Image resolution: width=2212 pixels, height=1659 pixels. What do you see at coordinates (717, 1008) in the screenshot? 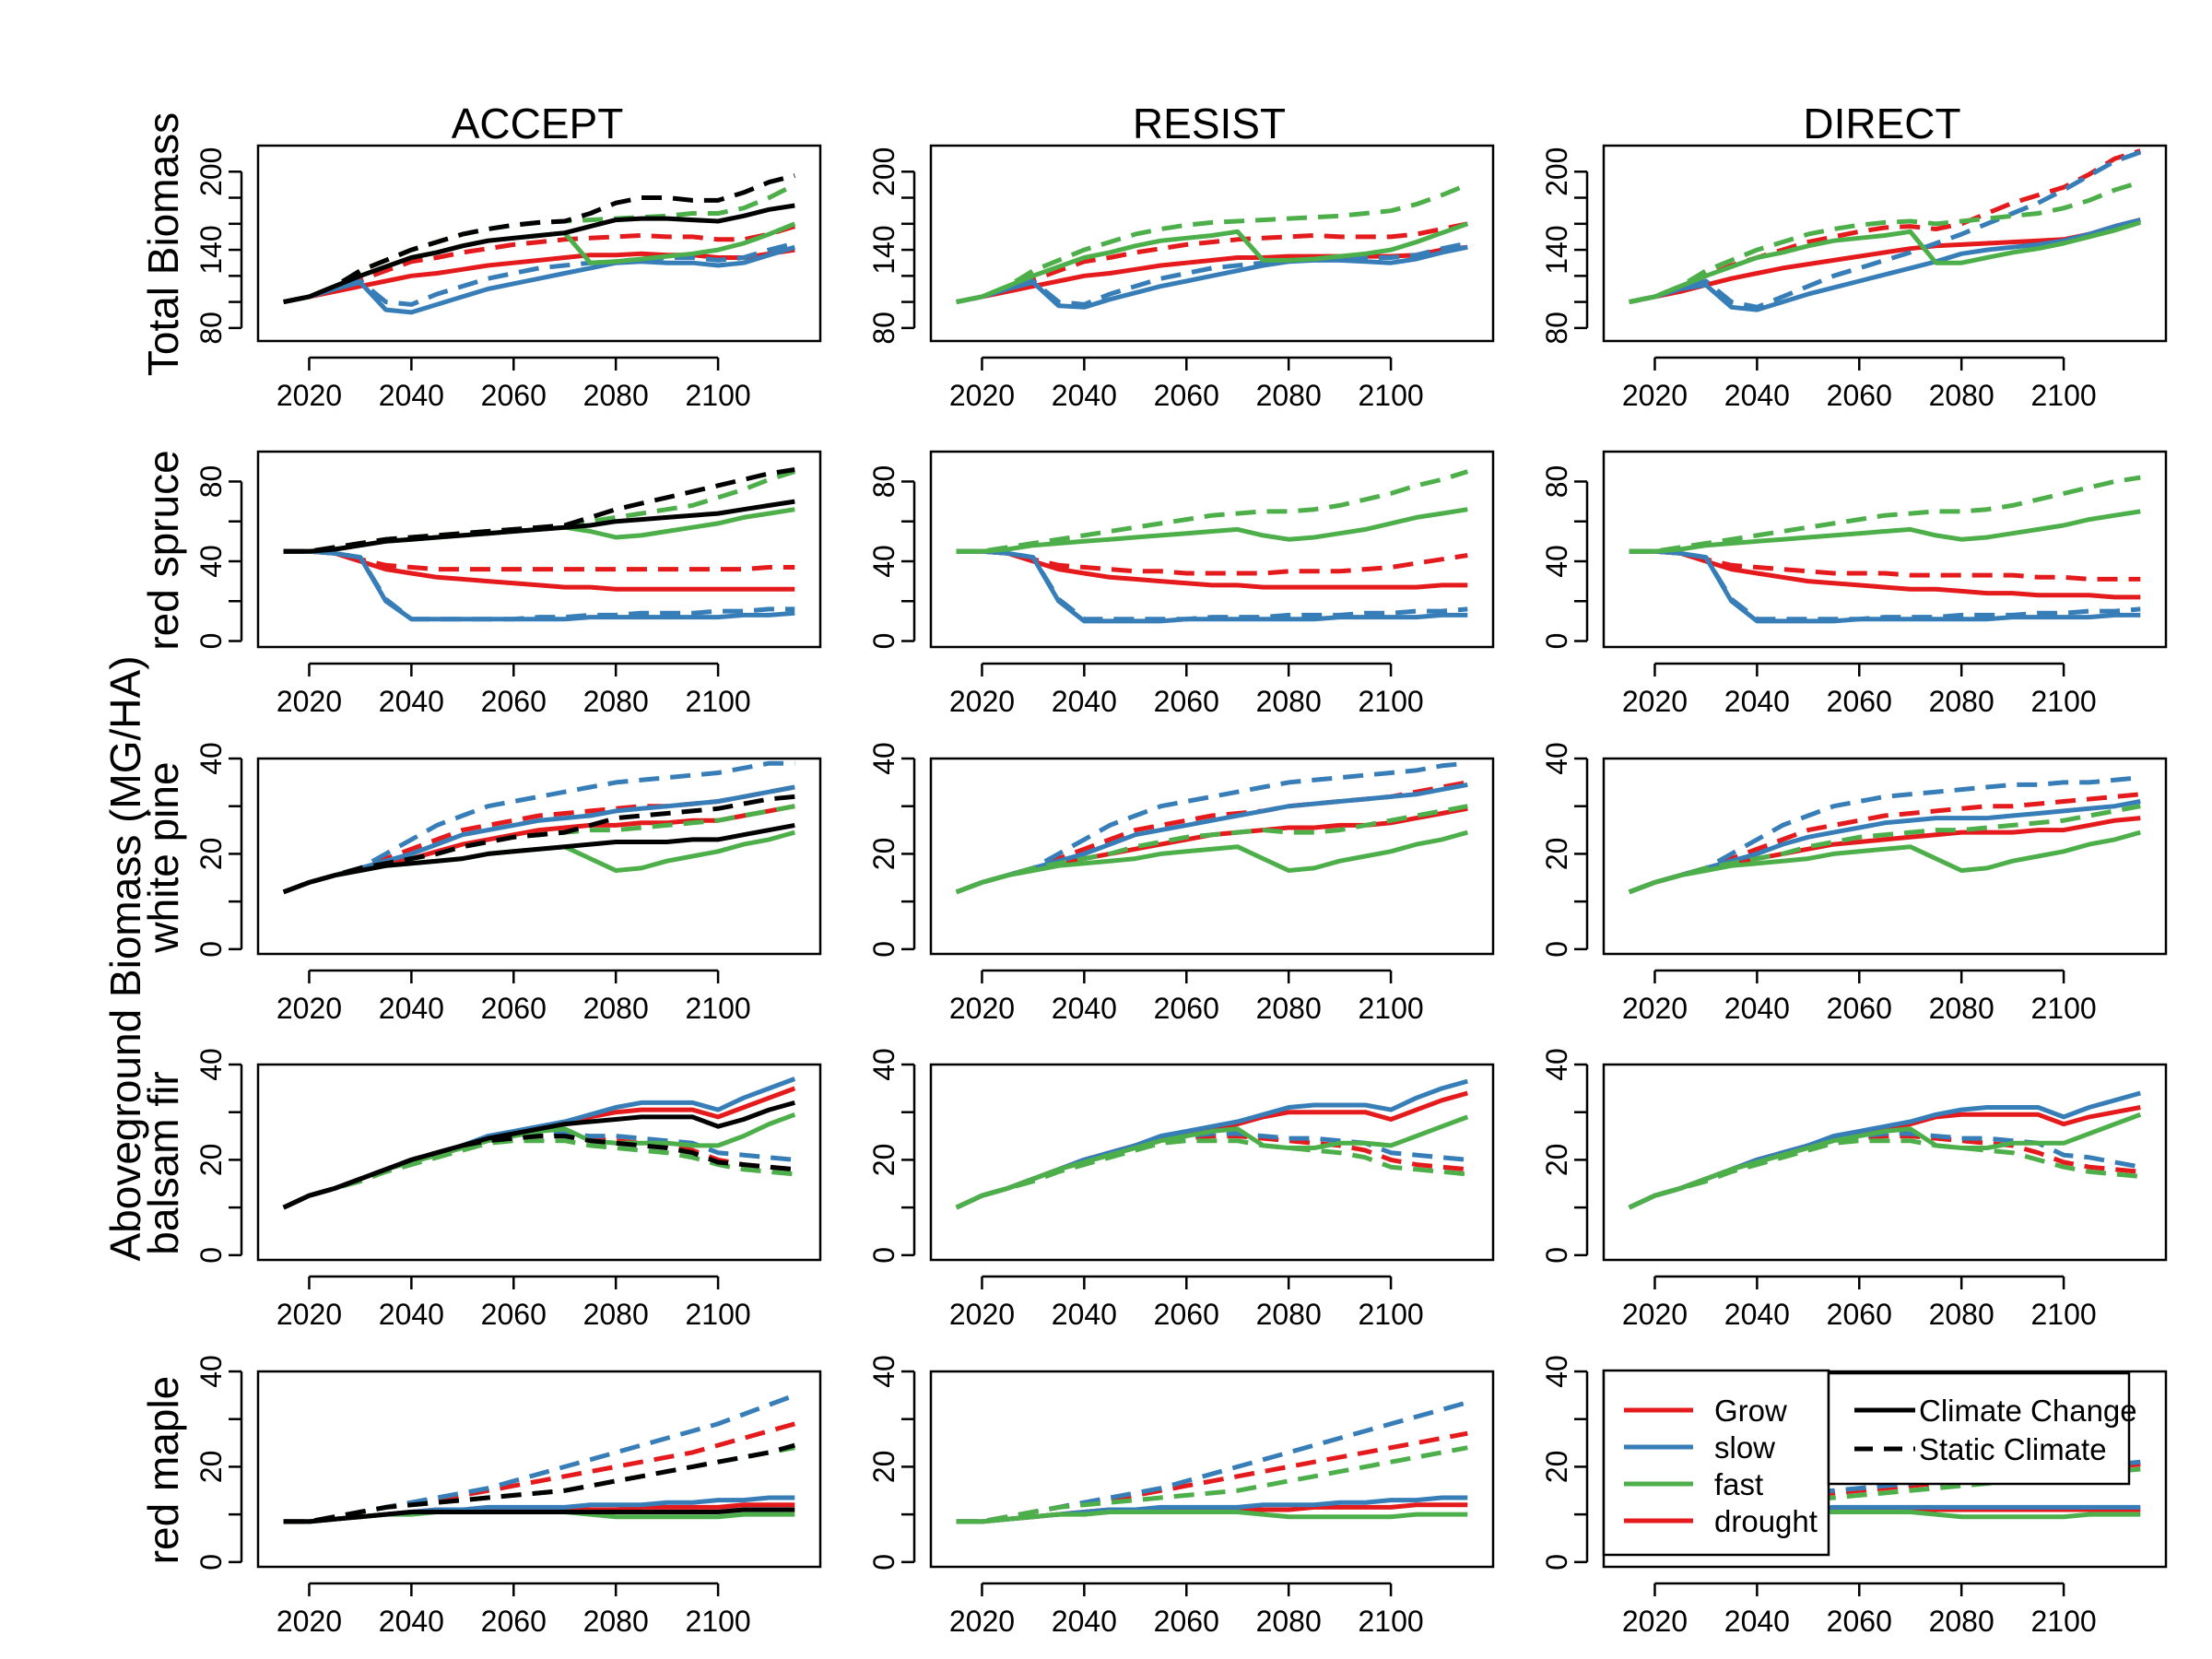
I see `panel-accept-white-pine-x-tick-label-2100: 2100` at bounding box center [717, 1008].